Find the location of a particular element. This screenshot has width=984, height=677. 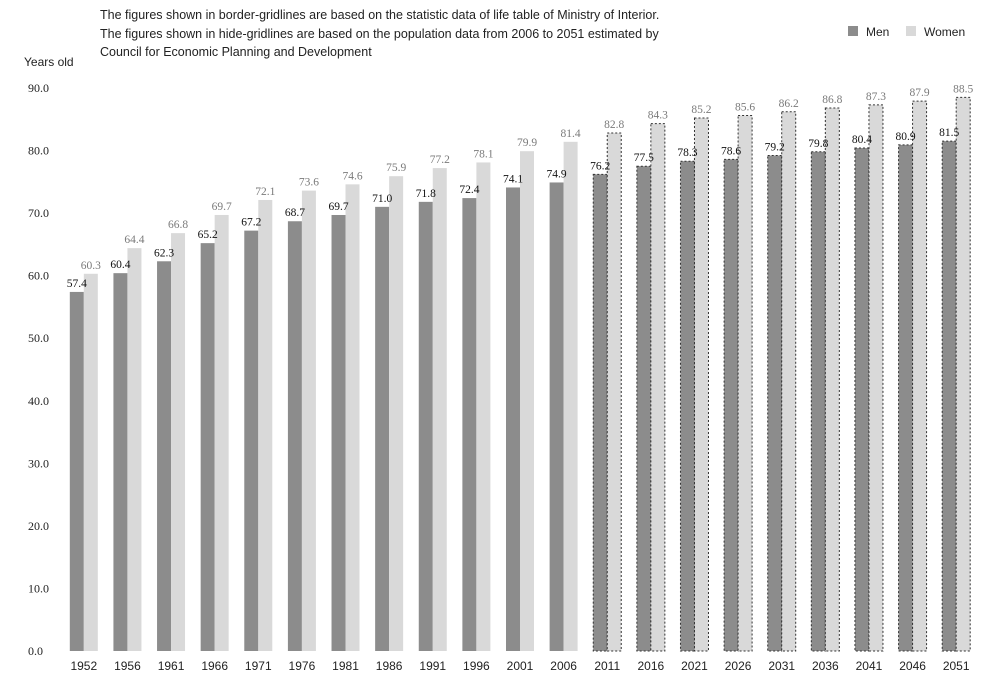

x-tick-label: 1956 is located at coordinates (127, 666).